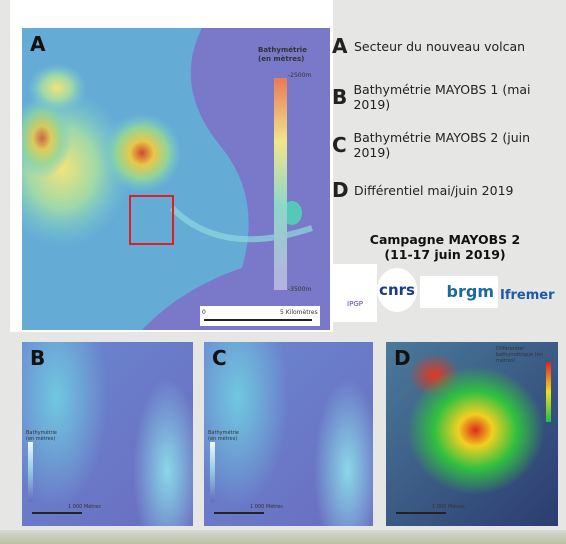  Describe the element at coordinates (282, 50) in the screenshot. I see `legend-title: Bathymétrie` at that location.